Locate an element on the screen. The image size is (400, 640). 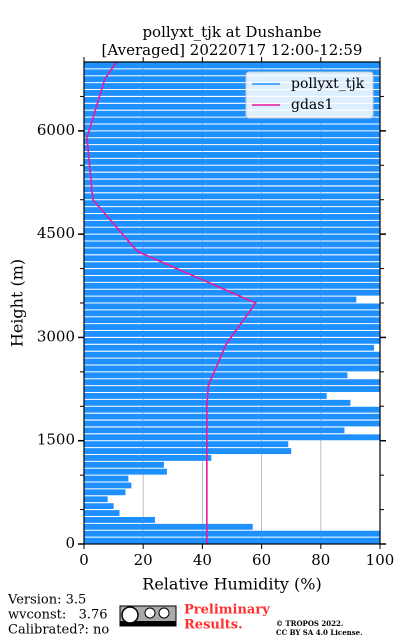
x-tick-label: 100 is located at coordinates (380, 560).